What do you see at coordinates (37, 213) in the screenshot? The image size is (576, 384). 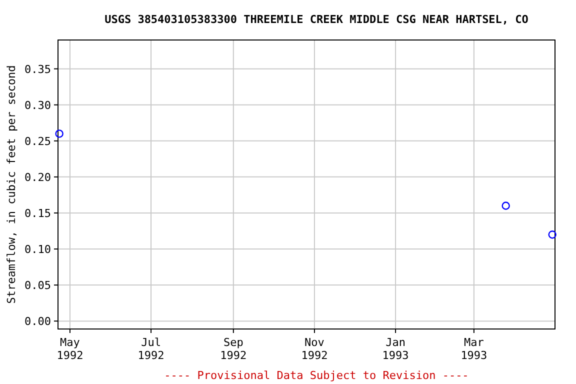 I see `y-tick-label: 0.15` at bounding box center [37, 213].